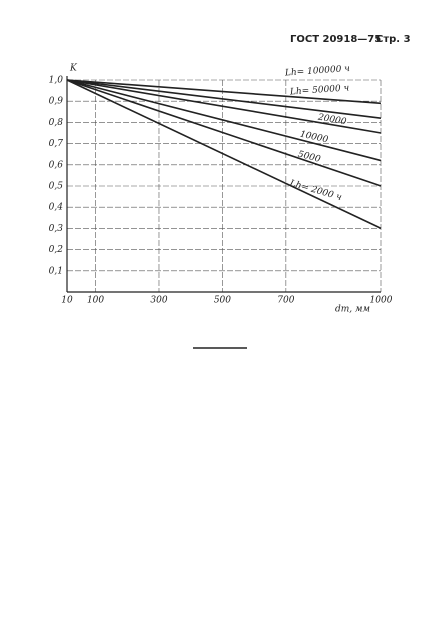  What do you see at coordinates (56, 123) in the screenshot?
I see `y-tick-label: 0,8` at bounding box center [56, 123].